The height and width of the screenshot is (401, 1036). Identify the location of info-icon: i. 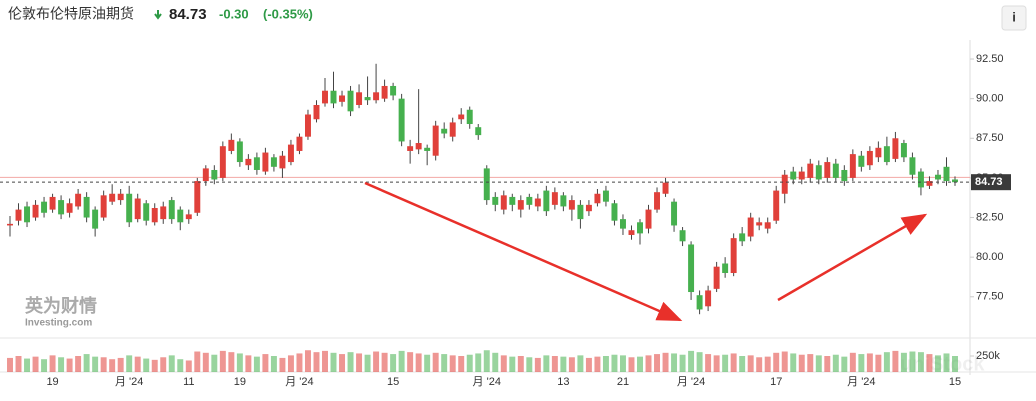
(1014, 16).